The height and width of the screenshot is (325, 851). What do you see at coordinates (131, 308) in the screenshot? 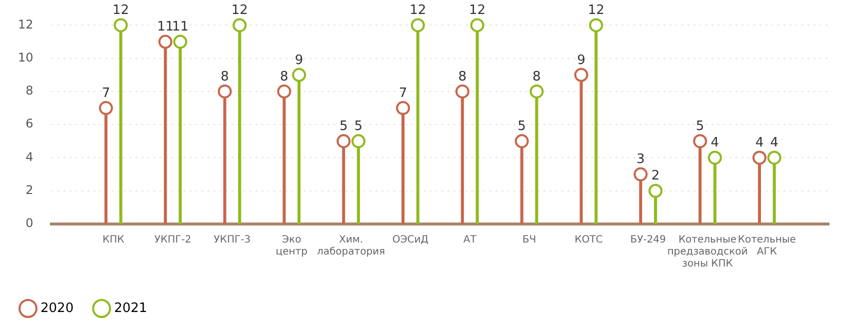
I see `legend-label: 2021` at bounding box center [131, 308].